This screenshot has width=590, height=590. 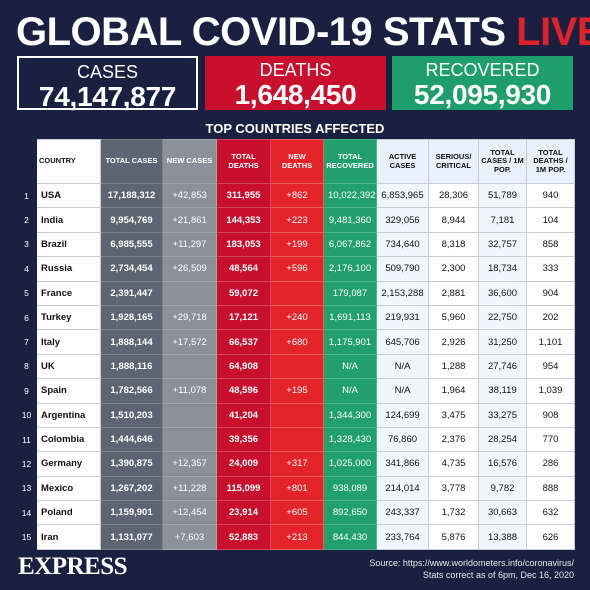 I want to click on row-new-deaths: +596, so click(x=297, y=269).